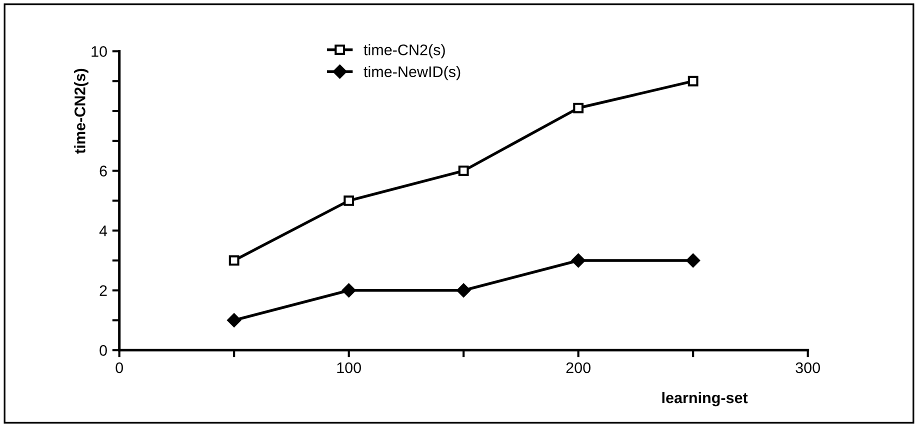 The height and width of the screenshot is (427, 918). What do you see at coordinates (578, 368) in the screenshot?
I see `x-tick-label: 200` at bounding box center [578, 368].